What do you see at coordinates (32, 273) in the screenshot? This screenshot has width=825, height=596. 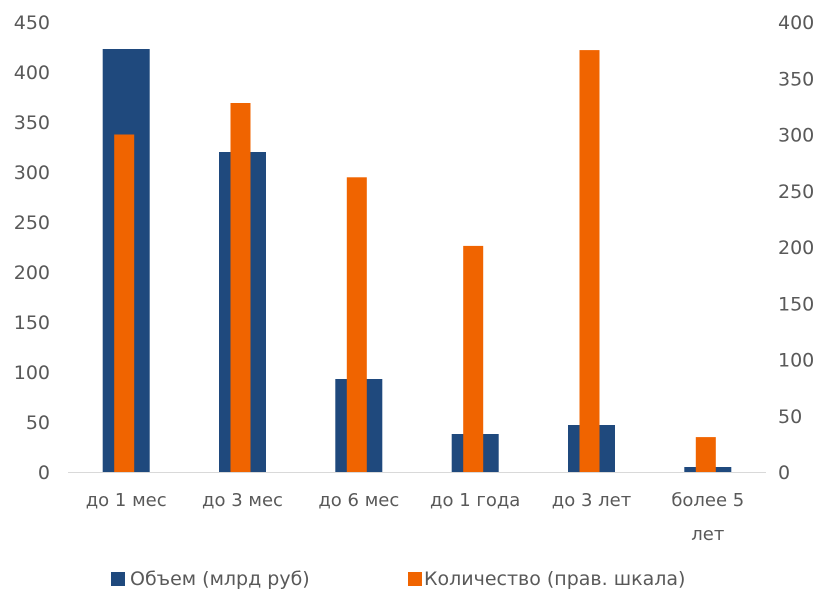 I see `left-y-tick-label: 200` at bounding box center [32, 273].